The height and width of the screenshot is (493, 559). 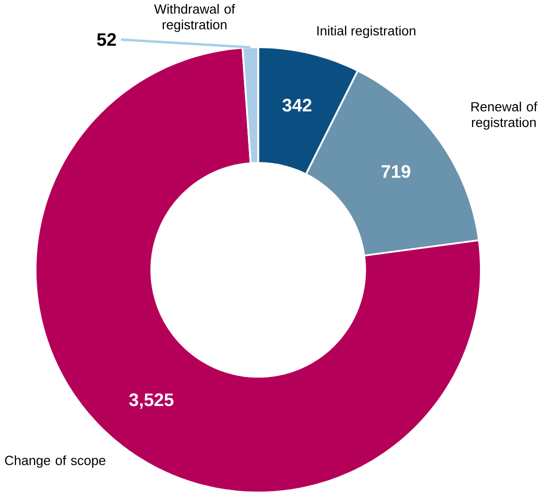 I want to click on data-label: 342, so click(x=297, y=105).